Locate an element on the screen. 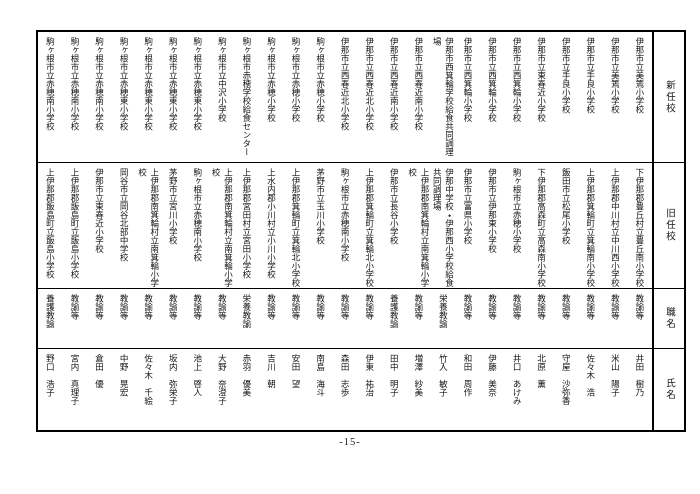  old-school-text: 駒ヶ根市立赤穂南小学校 is located at coordinates (345, 215).